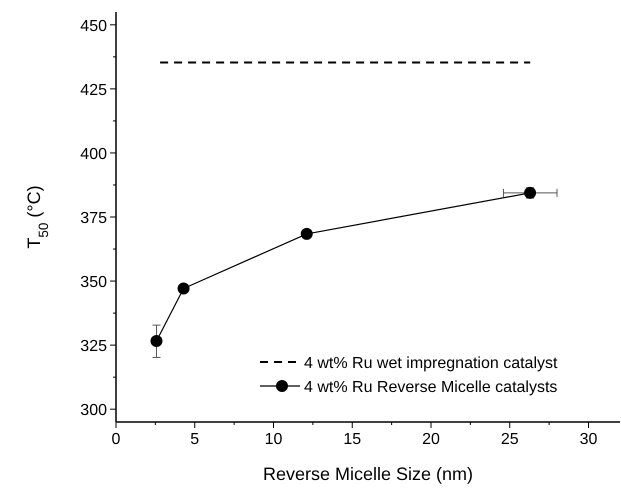  I want to click on y-tick-label: 375, so click(94, 218).